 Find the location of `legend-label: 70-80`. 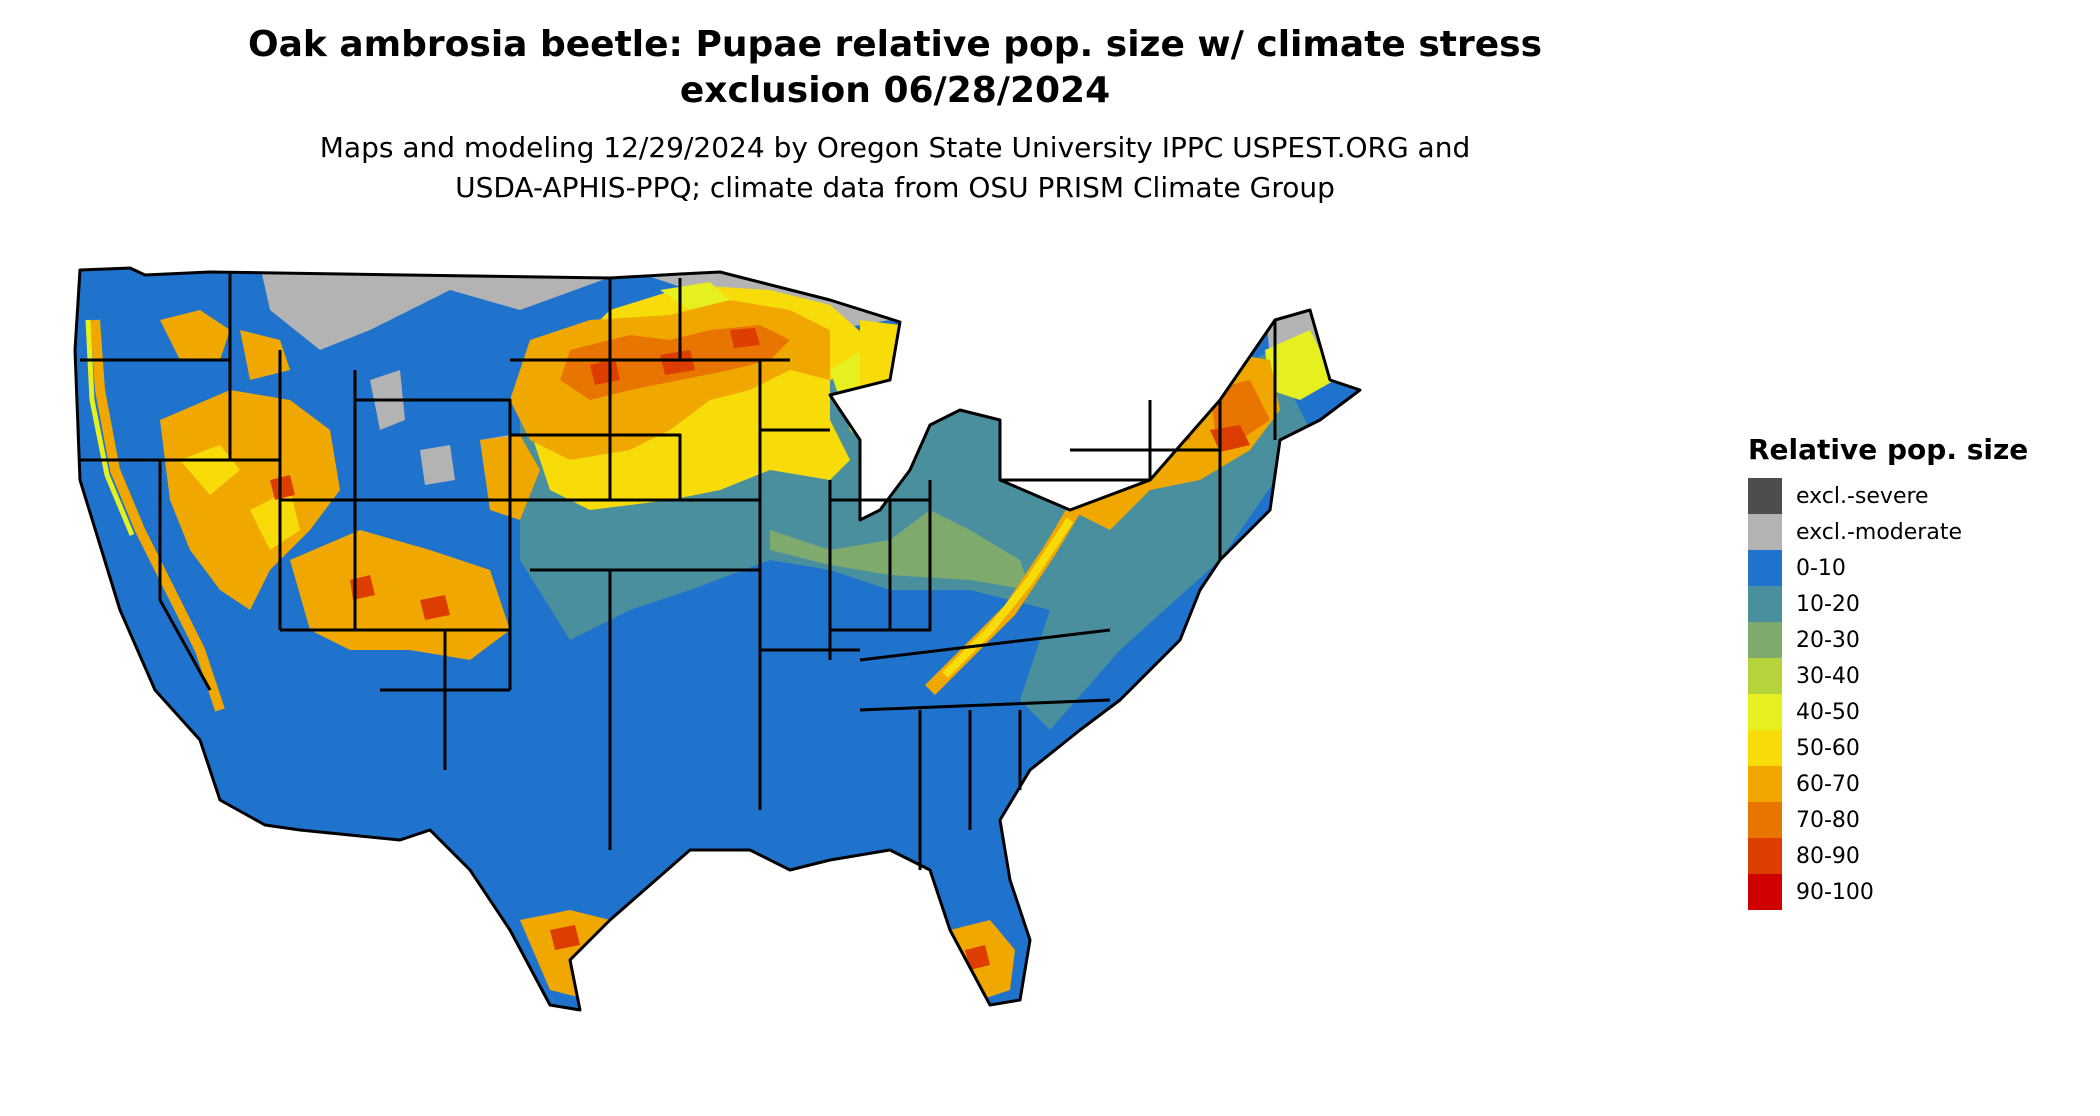

legend-label: 70-80 is located at coordinates (1828, 820).